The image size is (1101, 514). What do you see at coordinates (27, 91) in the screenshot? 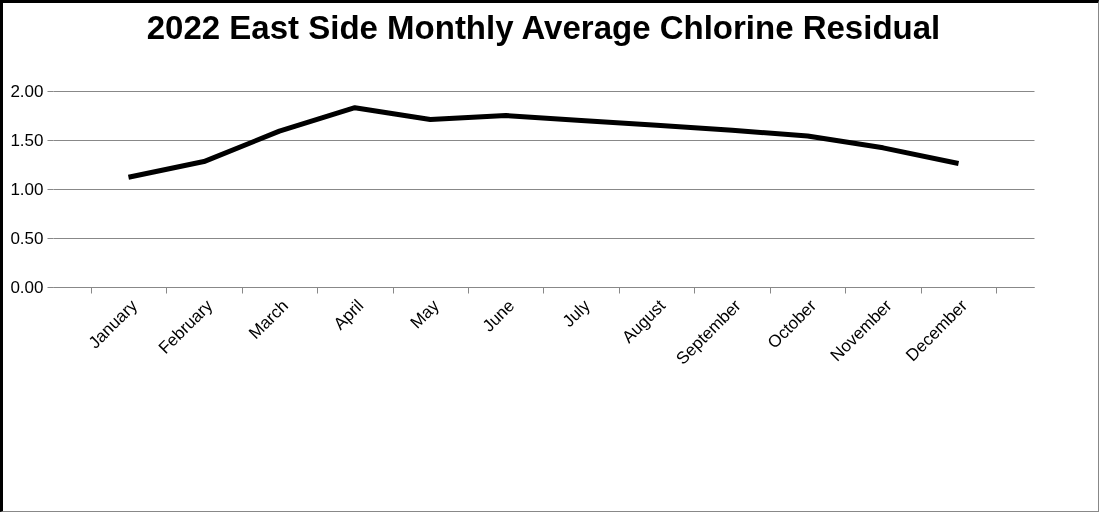
I see `y-tick-label: 2.00` at bounding box center [27, 91].